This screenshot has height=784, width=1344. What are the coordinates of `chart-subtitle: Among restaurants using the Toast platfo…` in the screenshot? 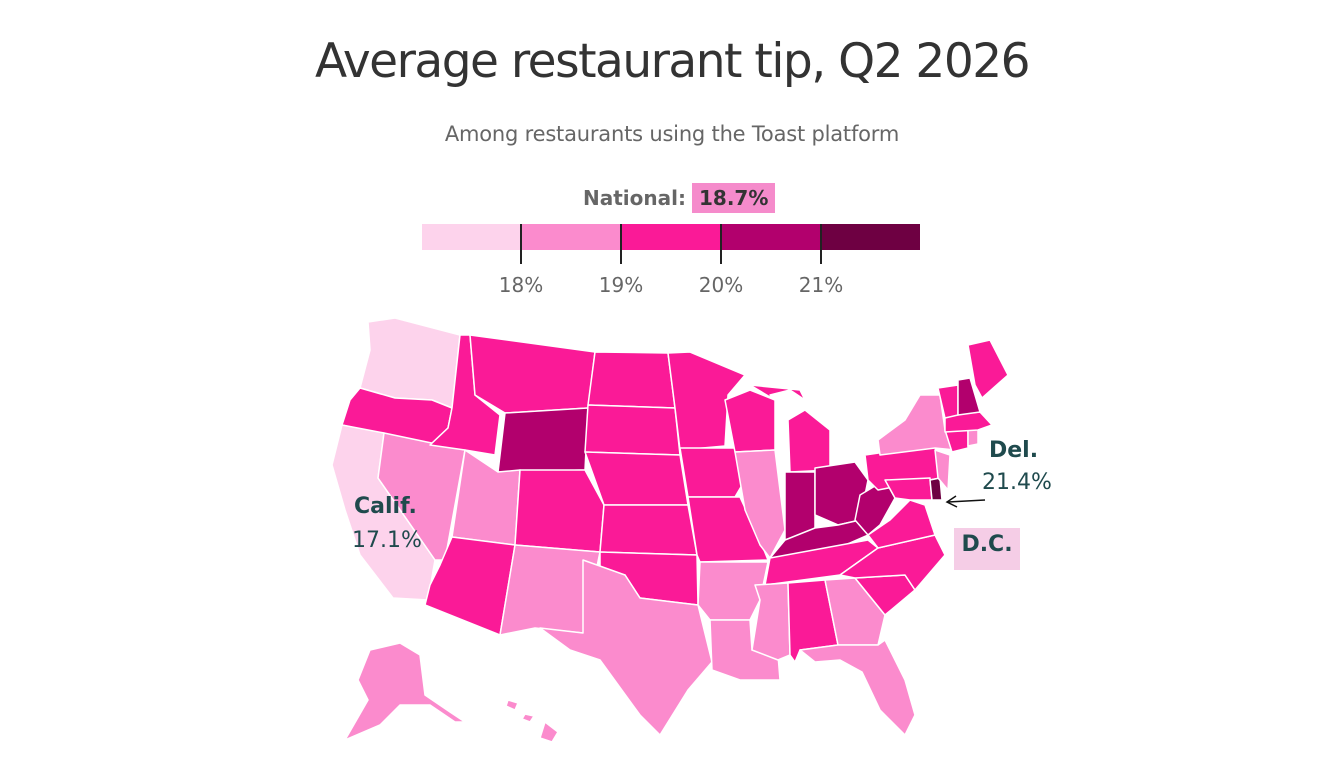 It's located at (672, 134).